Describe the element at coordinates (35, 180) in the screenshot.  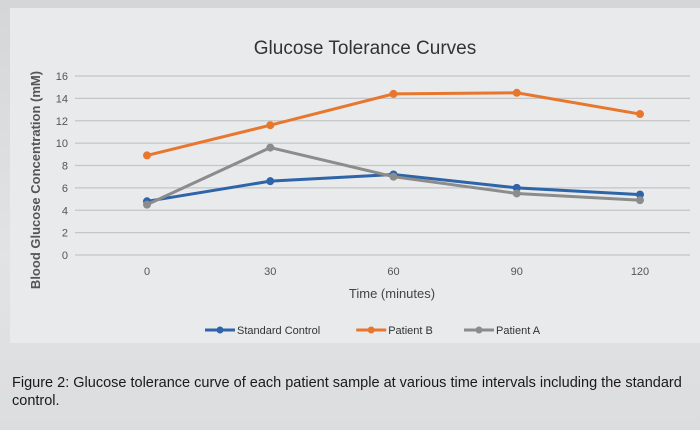
I see `y-axis-label: Blood Glucose Concentration (mM)` at that location.